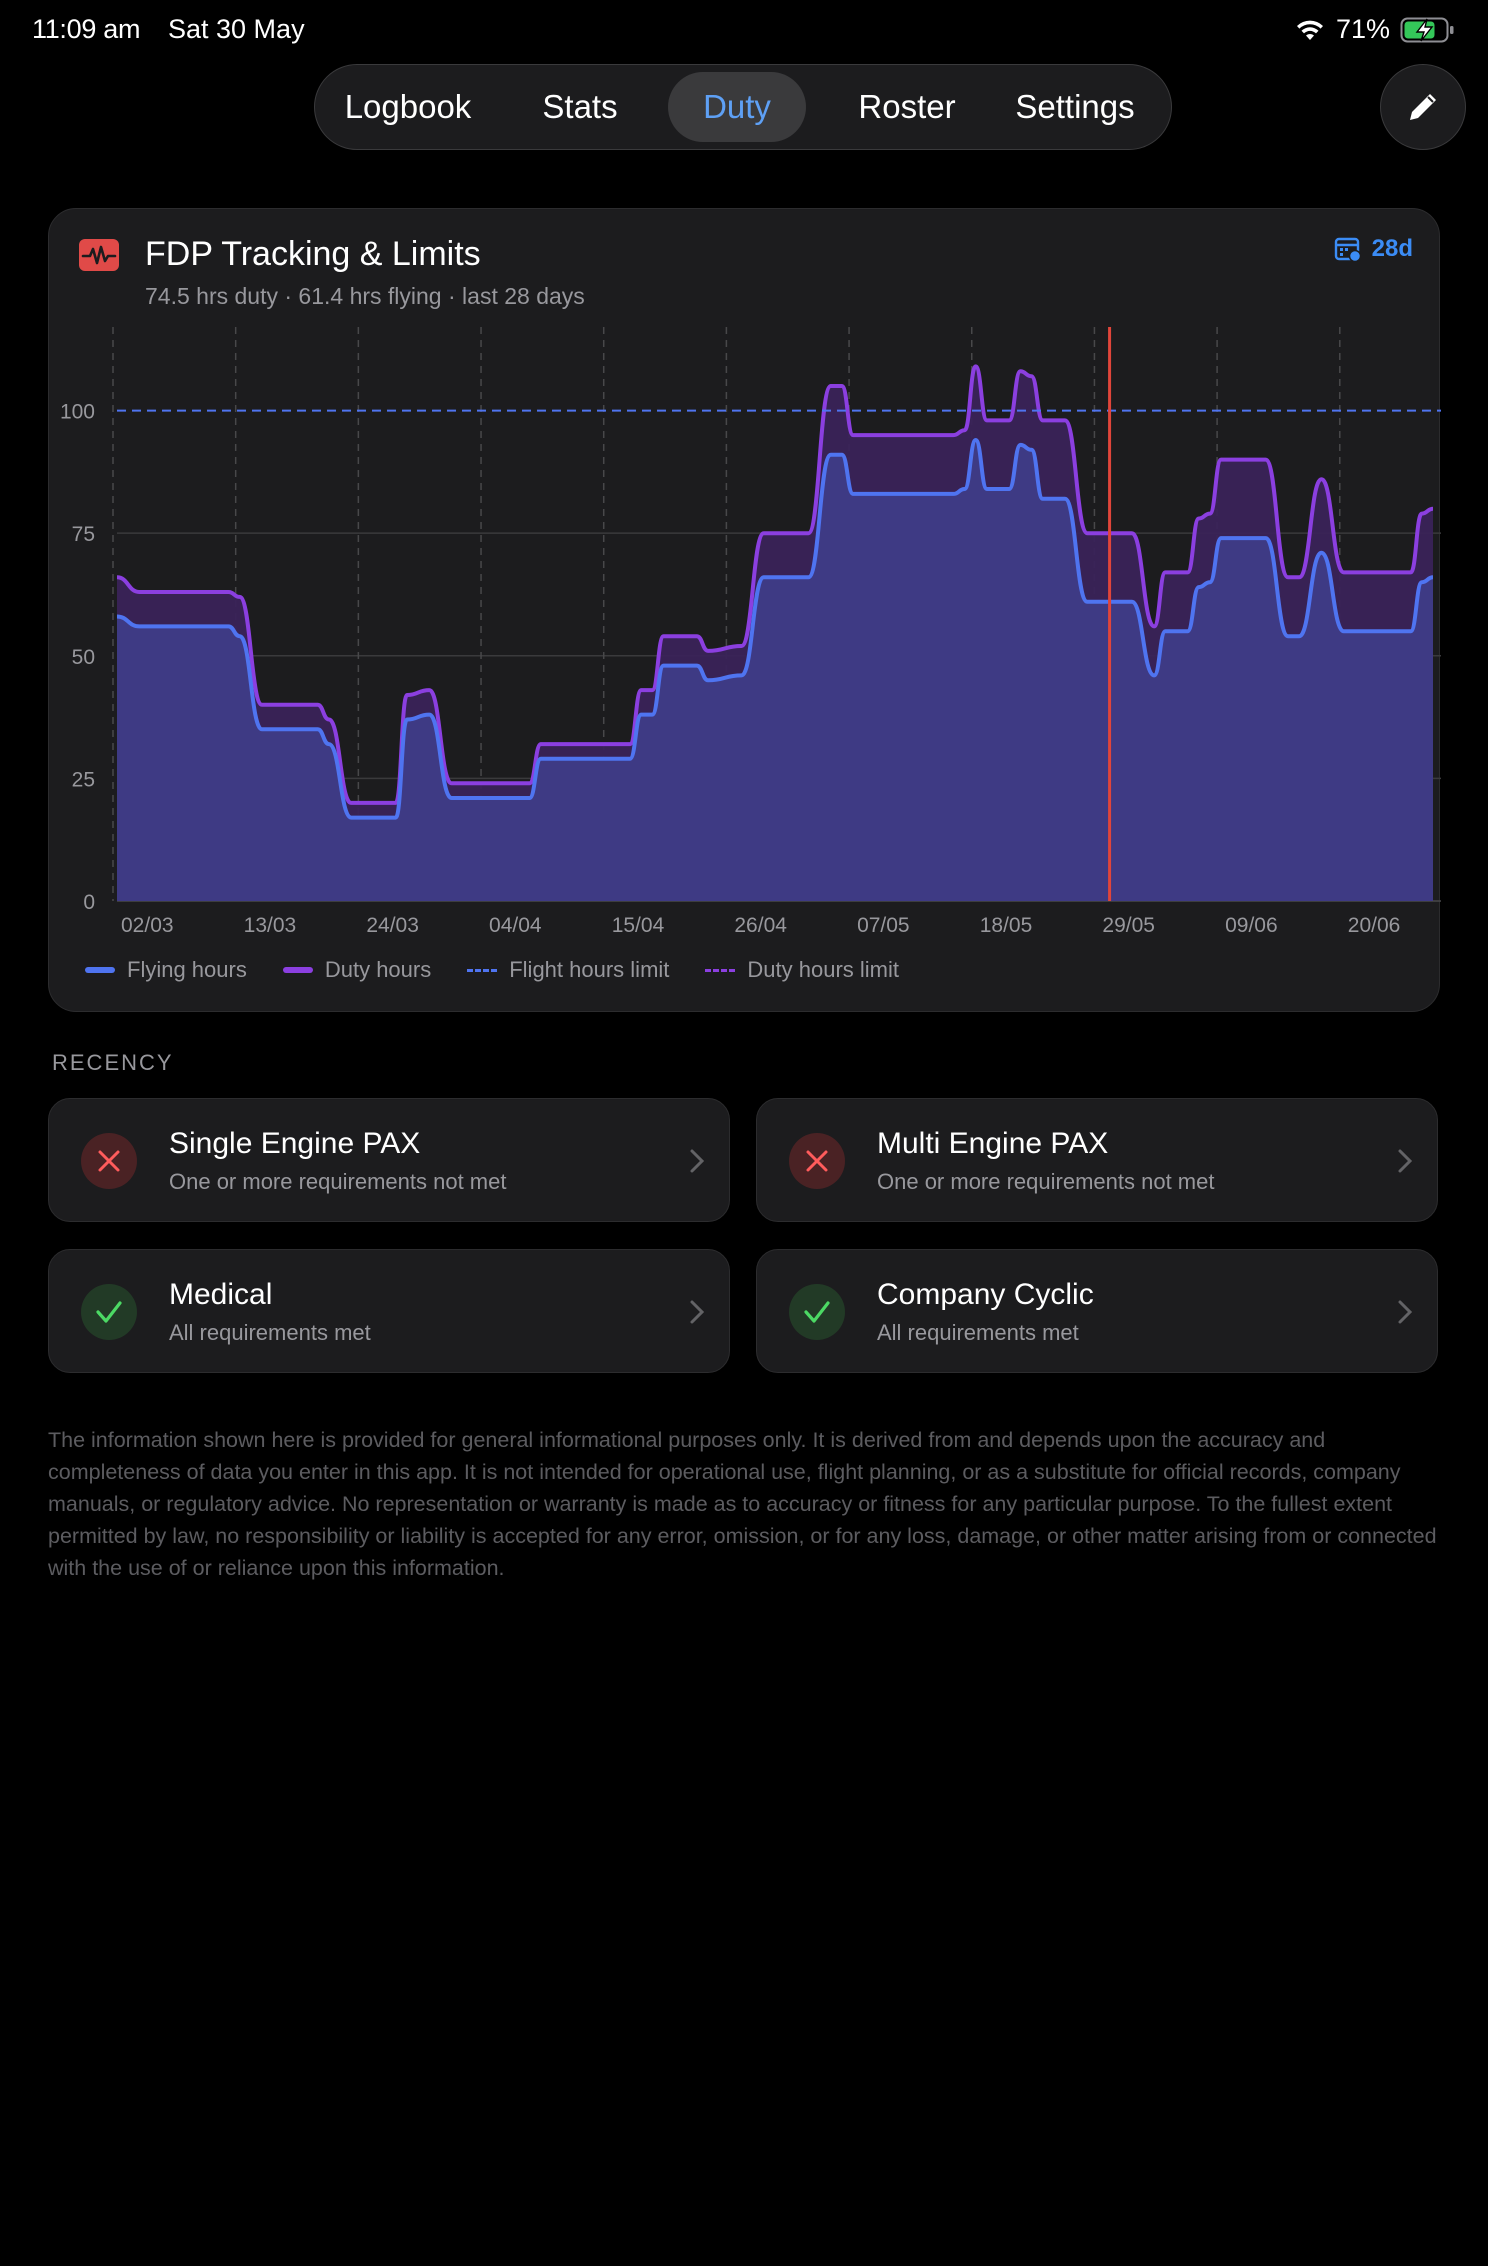  What do you see at coordinates (99, 255) in the screenshot?
I see `waveform-icon` at bounding box center [99, 255].